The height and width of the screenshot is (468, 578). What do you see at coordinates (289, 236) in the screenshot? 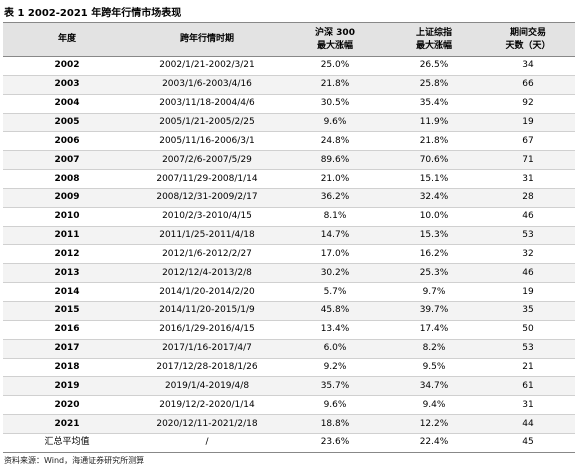
I see `table-row: 2011 2011/1/25-2011/4/18 14.7% 15.3% 53` at bounding box center [289, 236].